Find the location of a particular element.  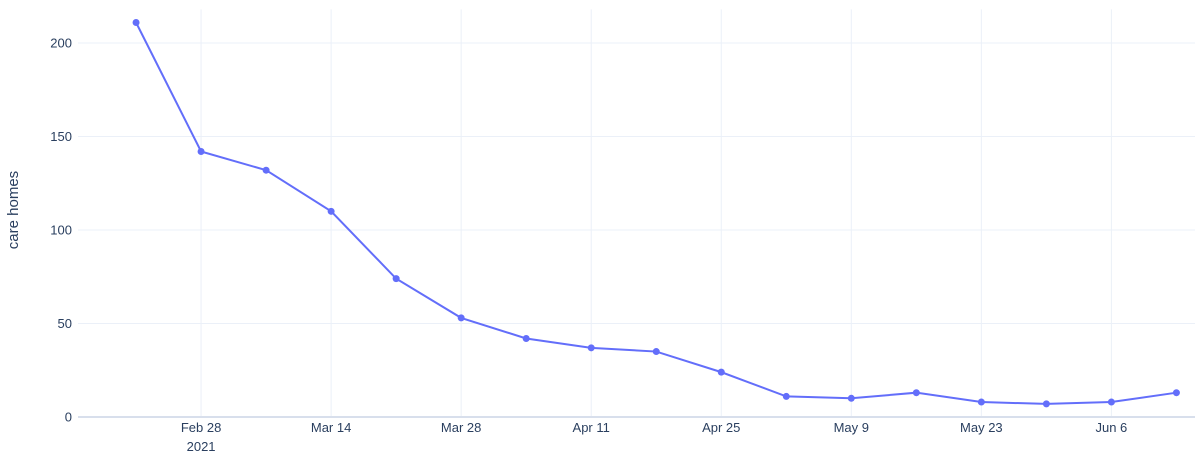

y-axis-title: care homes is located at coordinates (13, 210).